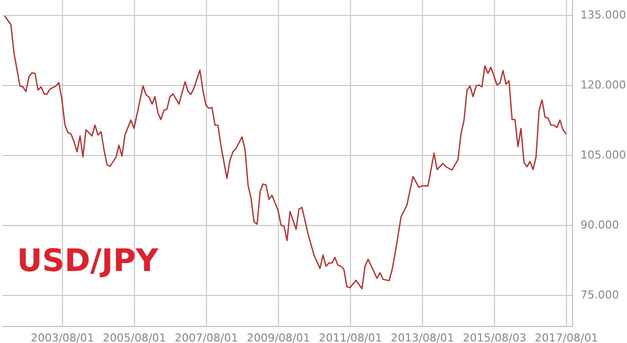  Describe the element at coordinates (278, 337) in the screenshot. I see `x-tick-label: 2009/08/01` at that location.